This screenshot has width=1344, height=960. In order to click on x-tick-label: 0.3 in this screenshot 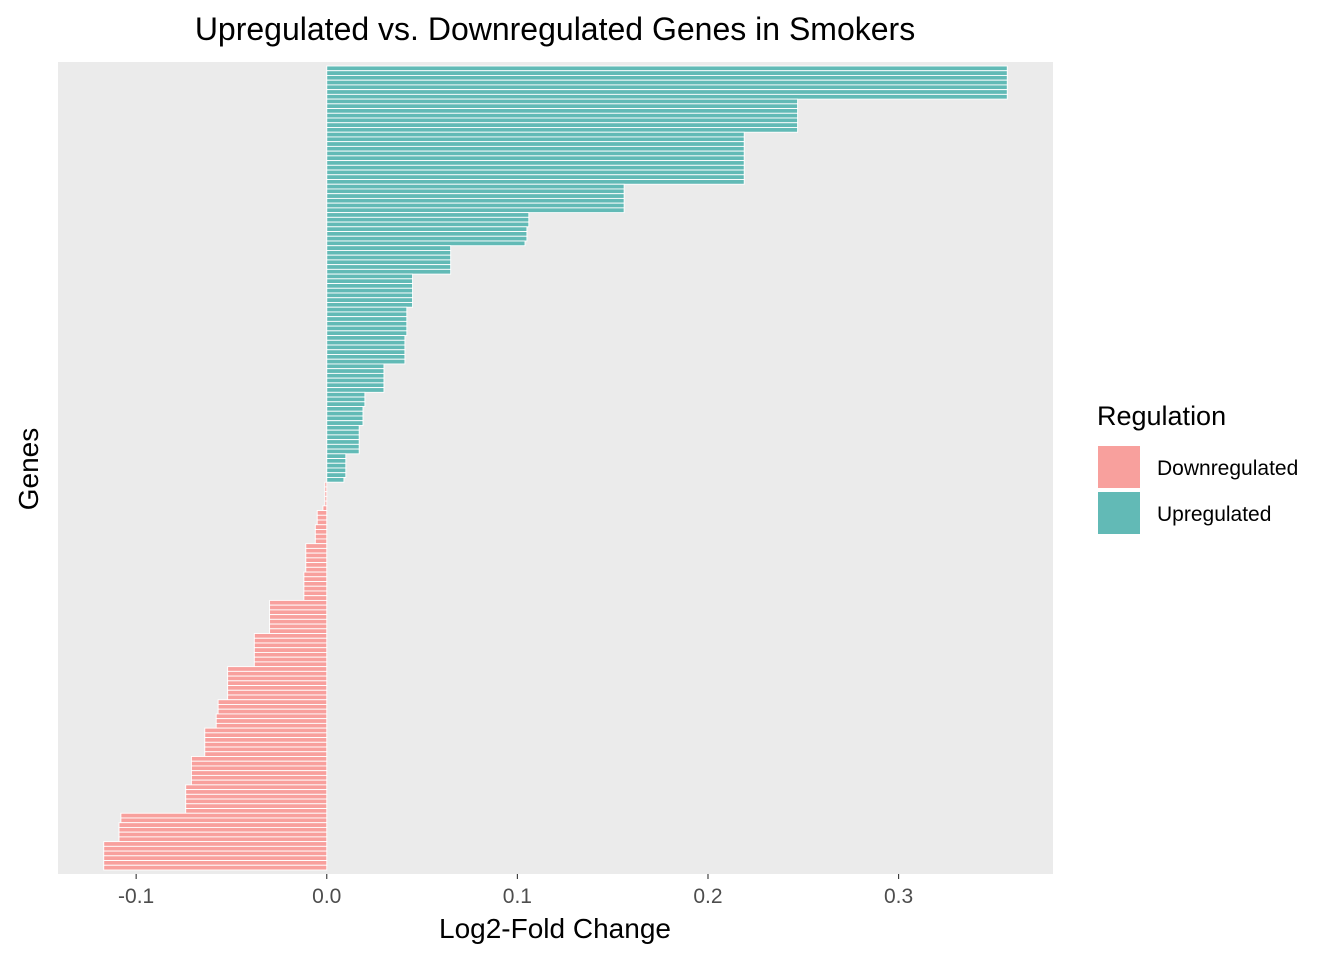, I will do `click(898, 896)`.